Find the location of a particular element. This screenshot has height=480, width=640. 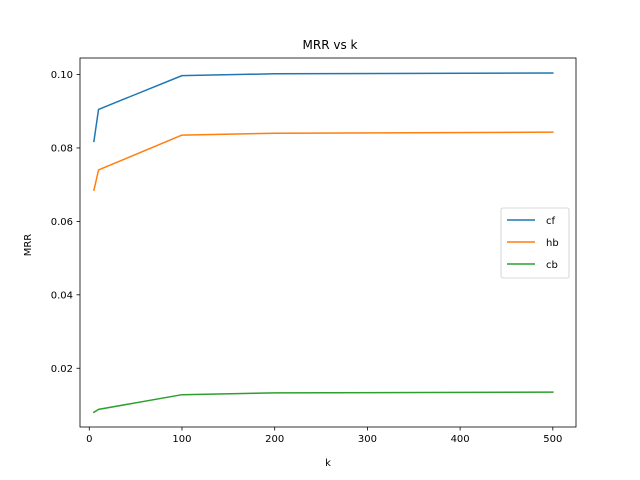

legend-label-hb: hb is located at coordinates (552, 243).